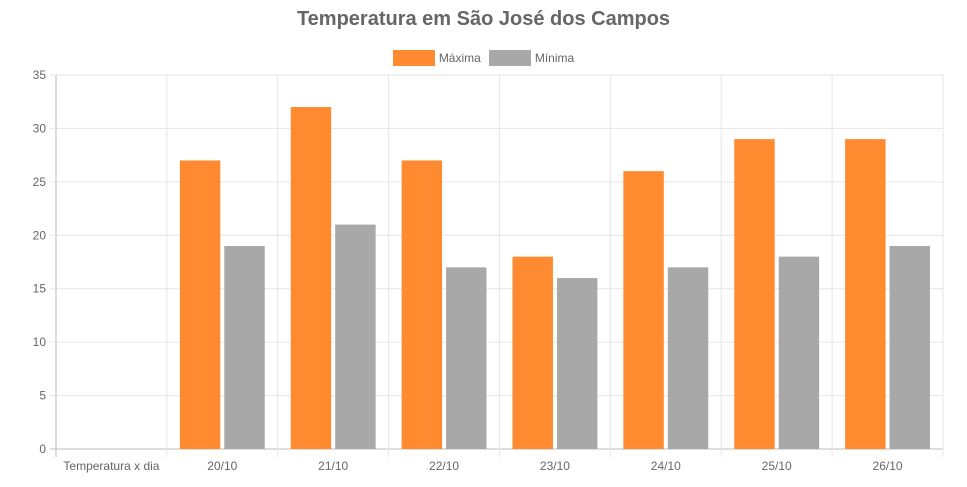 The image size is (967, 487). Describe the element at coordinates (222, 466) in the screenshot. I see `x-tick-label: 20/10` at that location.